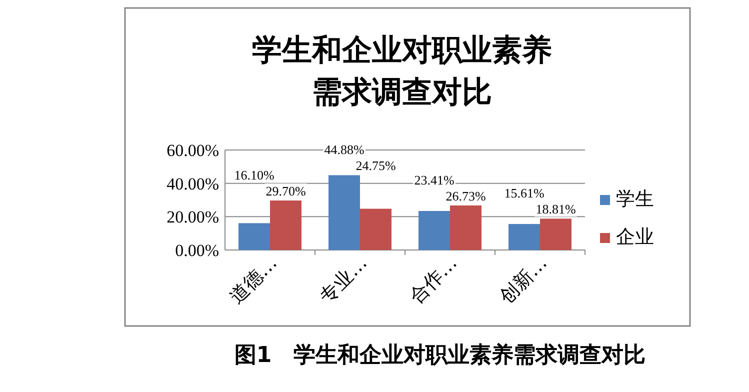 The width and height of the screenshot is (749, 392). What do you see at coordinates (197, 250) in the screenshot?
I see `y-tick-label: 0.00%` at bounding box center [197, 250].